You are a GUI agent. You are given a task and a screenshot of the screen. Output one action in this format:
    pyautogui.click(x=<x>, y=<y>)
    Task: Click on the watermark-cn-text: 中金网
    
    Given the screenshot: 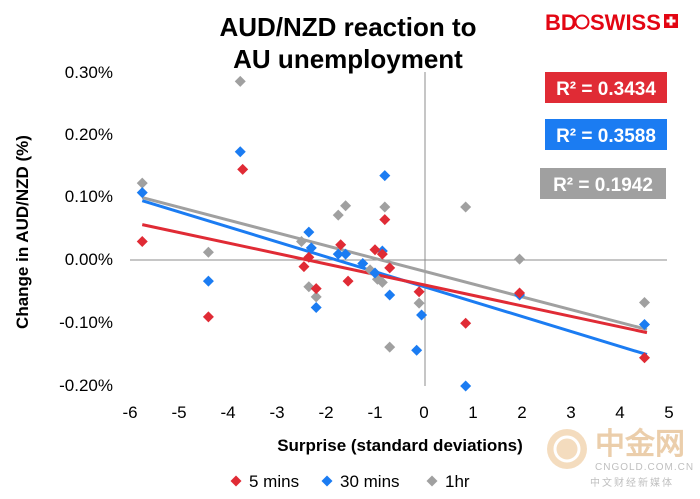 What is the action you would take?
    pyautogui.click(x=640, y=444)
    